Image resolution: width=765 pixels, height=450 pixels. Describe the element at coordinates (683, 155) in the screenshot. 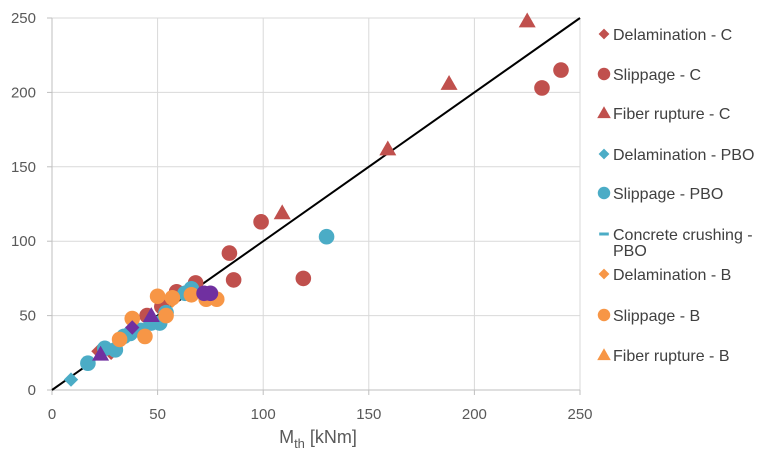

I see `legend-label: Delamination - PBO` at that location.